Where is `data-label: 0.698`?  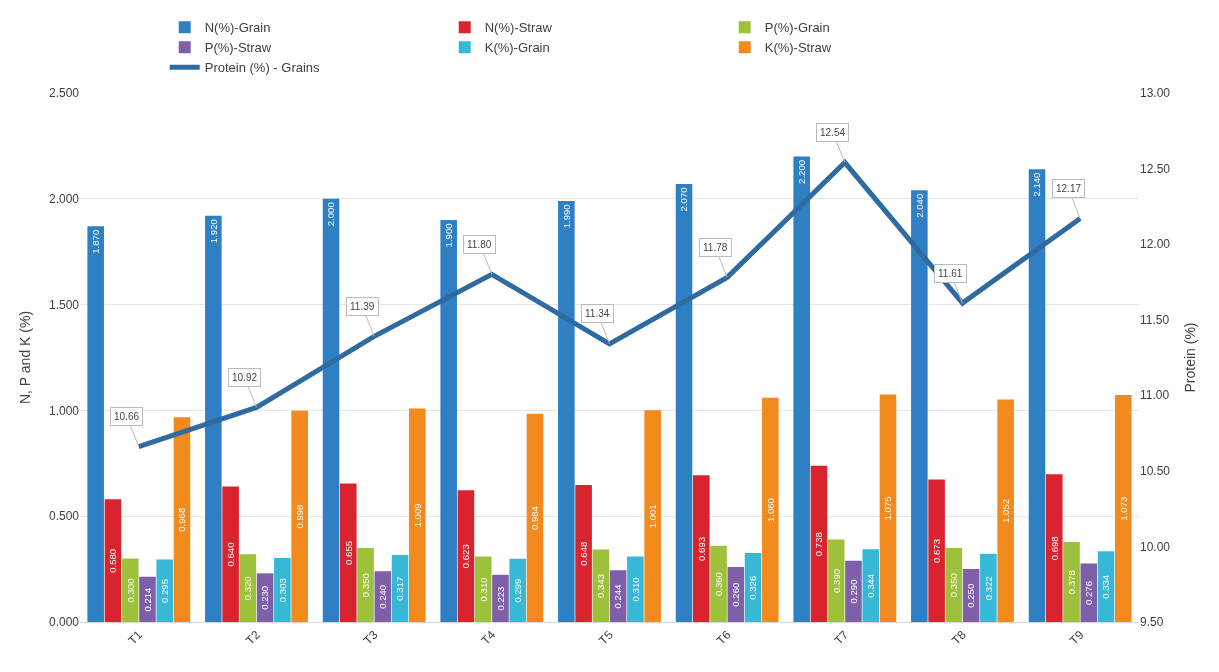
data-label: 0.698 is located at coordinates (1054, 548).